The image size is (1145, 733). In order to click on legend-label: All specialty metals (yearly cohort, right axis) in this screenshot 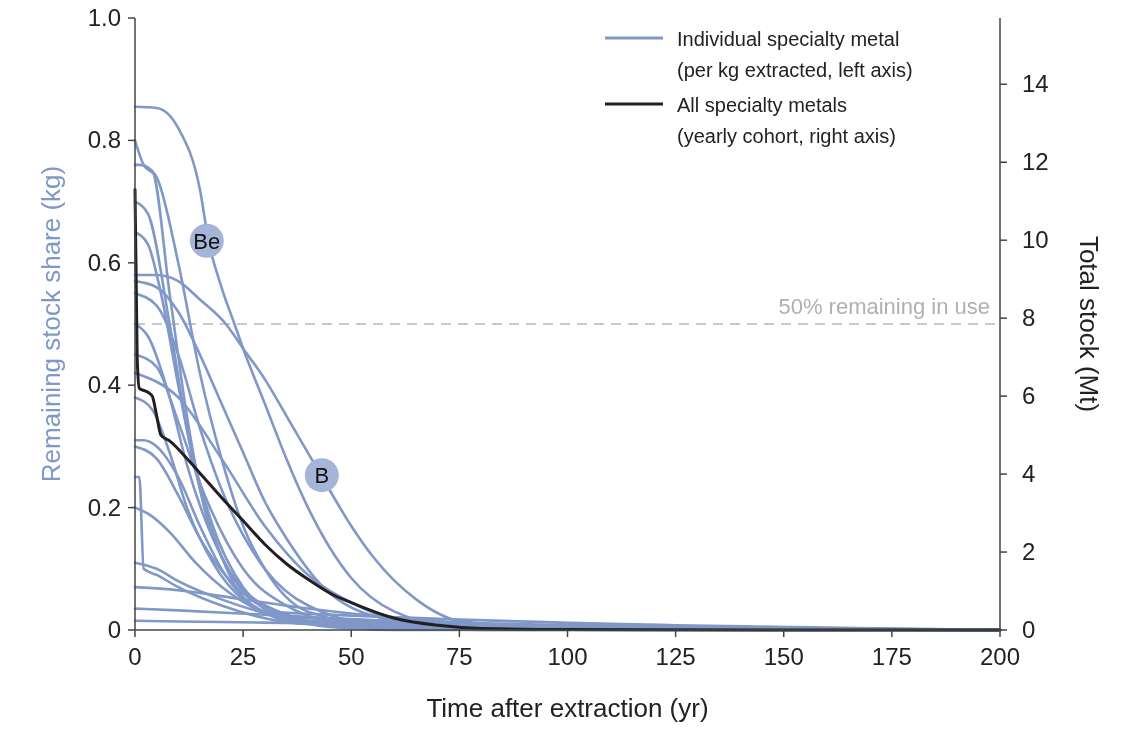, I will do `click(786, 120)`.